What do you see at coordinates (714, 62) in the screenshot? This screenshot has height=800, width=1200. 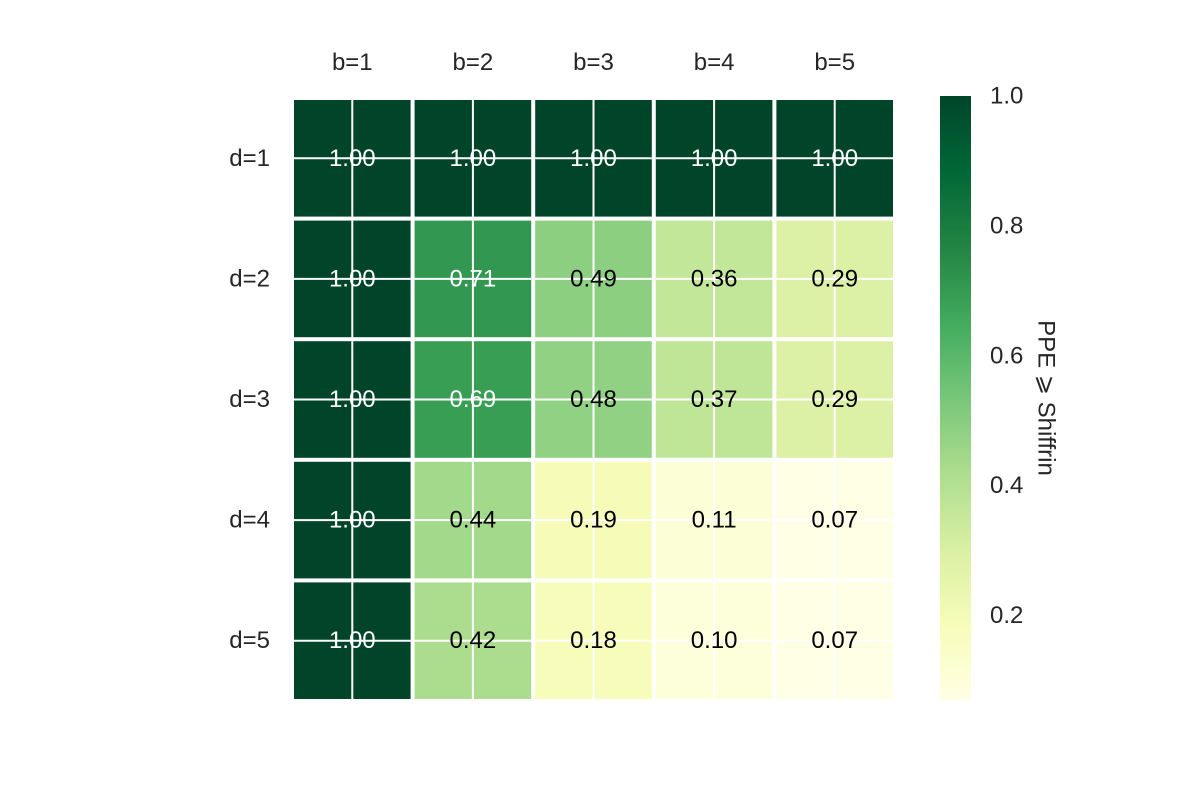 I see `x-tick-label: b=4` at bounding box center [714, 62].